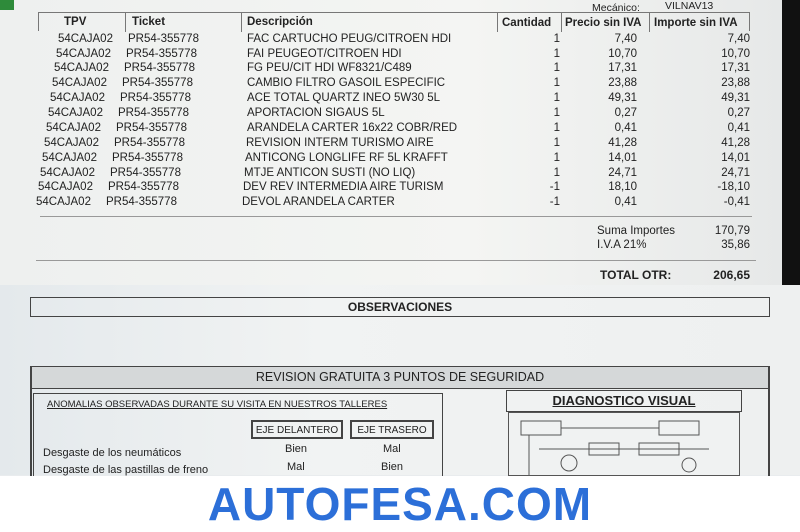 The height and width of the screenshot is (532, 800). Describe the element at coordinates (316, 113) in the screenshot. I see `cell-descripcion: APORTACION SIGAUS 5L` at that location.